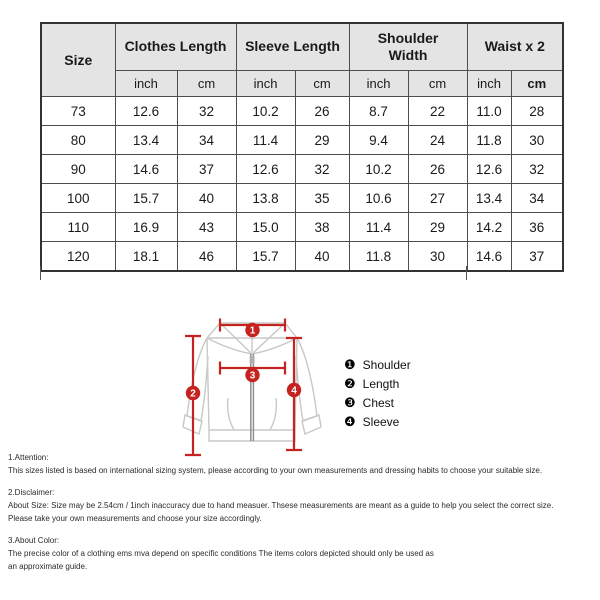 This screenshot has width=600, height=600. Describe the element at coordinates (146, 227) in the screenshot. I see `data-cell: 16.9` at that location.